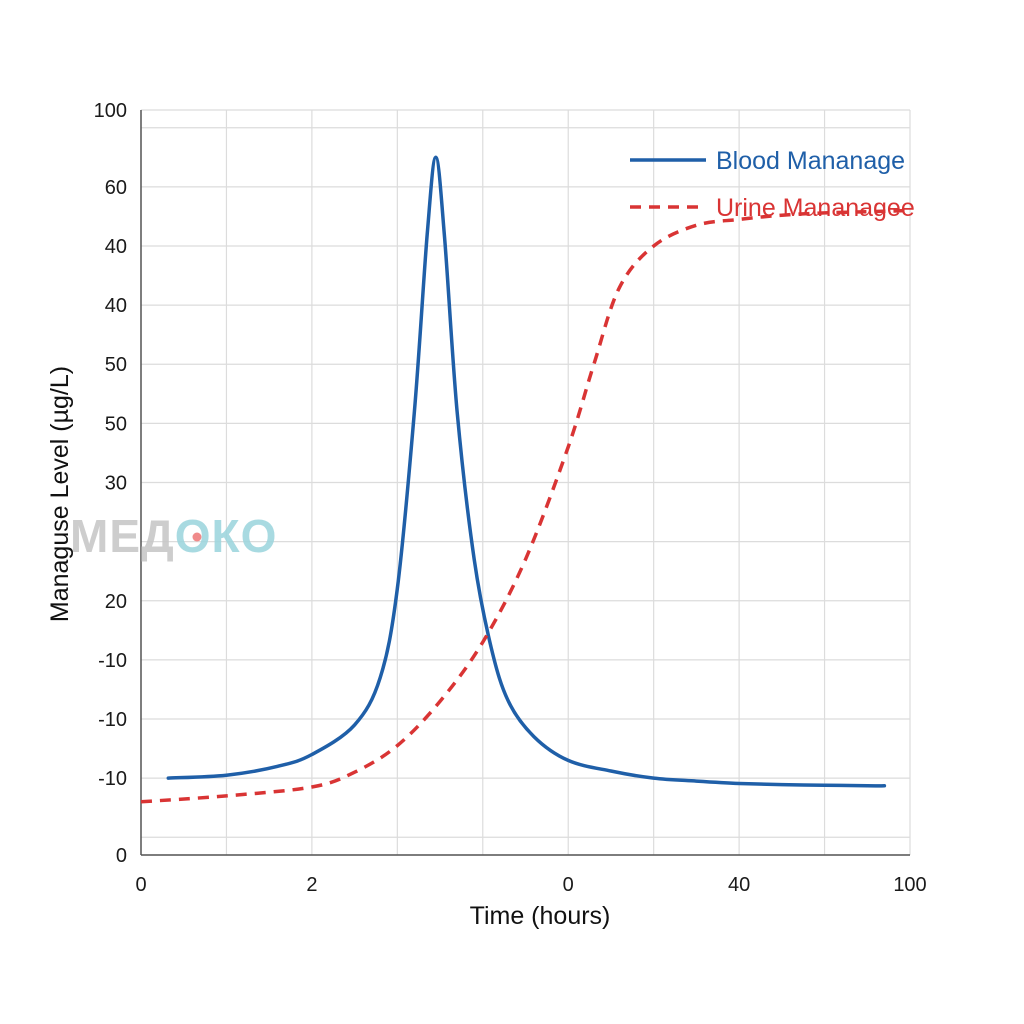  I want to click on y-tick-label: 60, so click(116, 188).